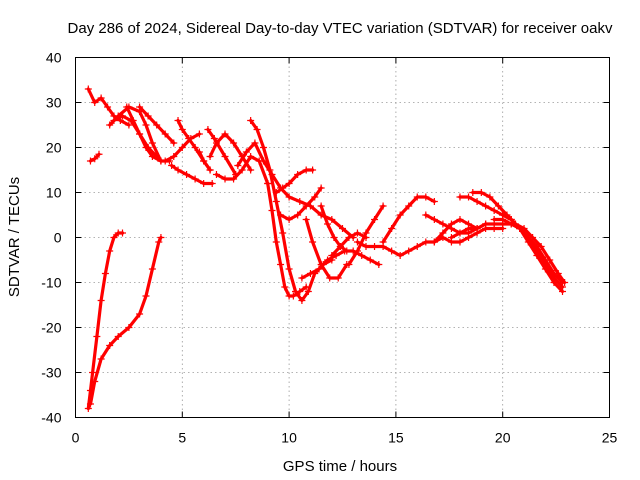 The width and height of the screenshot is (640, 480). Describe the element at coordinates (51, 418) in the screenshot. I see `y-tick-label: -40` at that location.